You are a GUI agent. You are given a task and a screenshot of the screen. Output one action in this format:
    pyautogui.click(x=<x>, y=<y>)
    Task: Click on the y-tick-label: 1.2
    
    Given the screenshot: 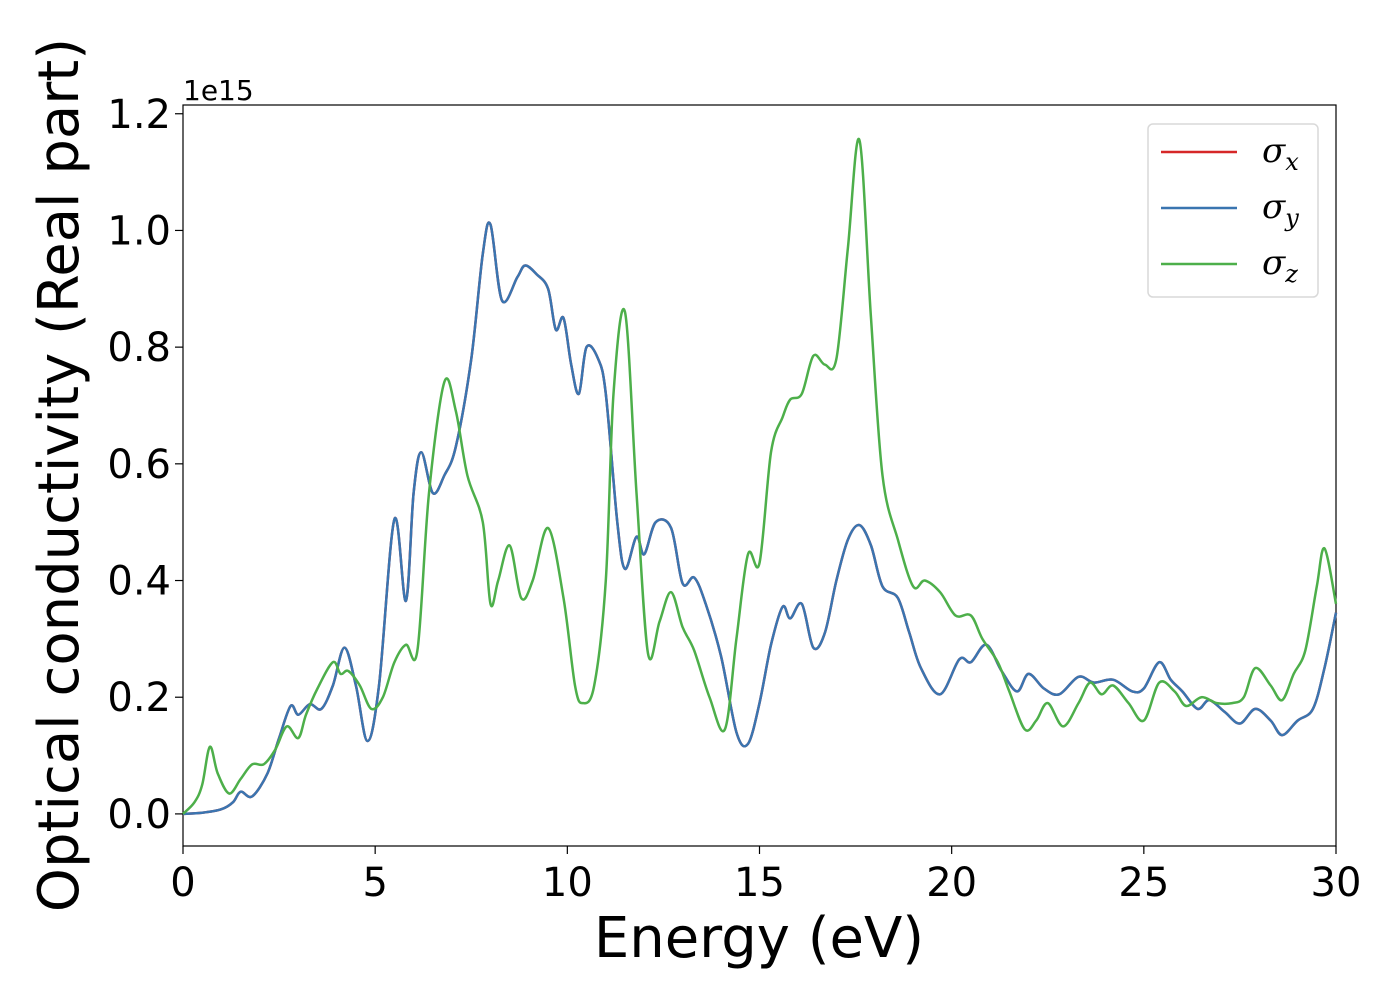 What is the action you would take?
    pyautogui.click(x=139, y=115)
    